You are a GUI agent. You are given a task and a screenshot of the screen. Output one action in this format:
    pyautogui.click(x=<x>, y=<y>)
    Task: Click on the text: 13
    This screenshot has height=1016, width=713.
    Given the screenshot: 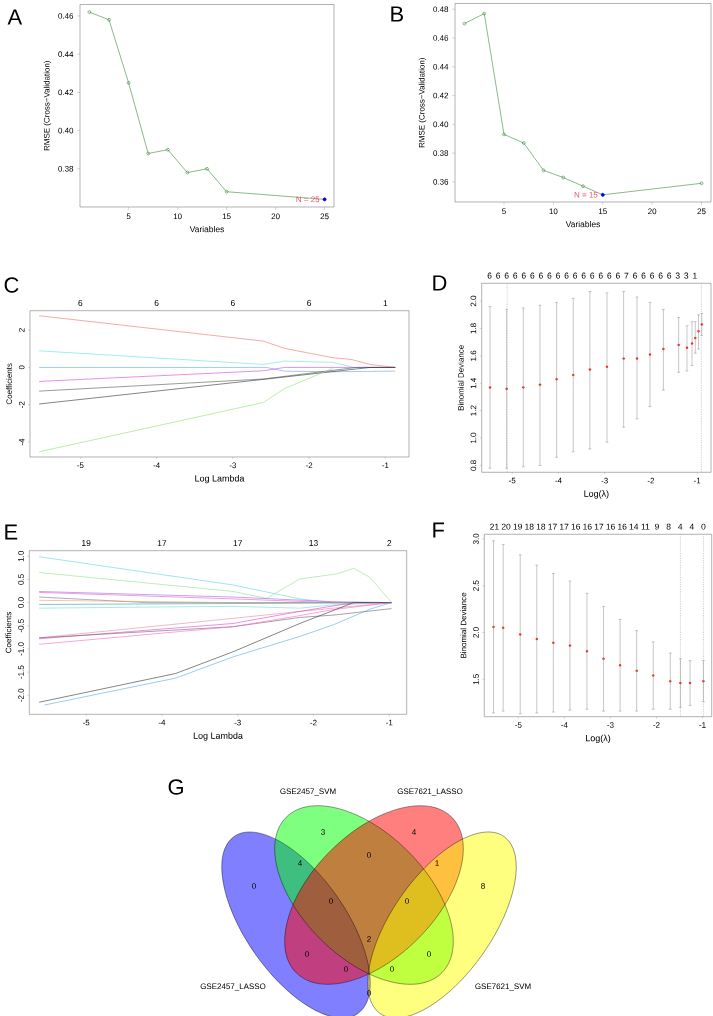 What is the action you would take?
    pyautogui.click(x=313, y=543)
    